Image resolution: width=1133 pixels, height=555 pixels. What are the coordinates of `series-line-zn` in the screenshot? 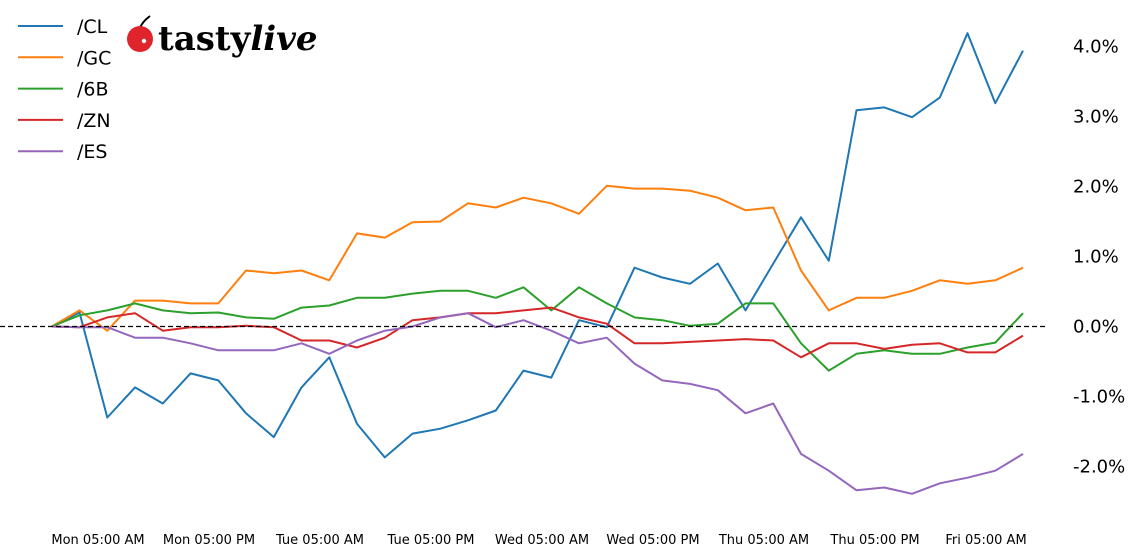 It's located at (537, 332).